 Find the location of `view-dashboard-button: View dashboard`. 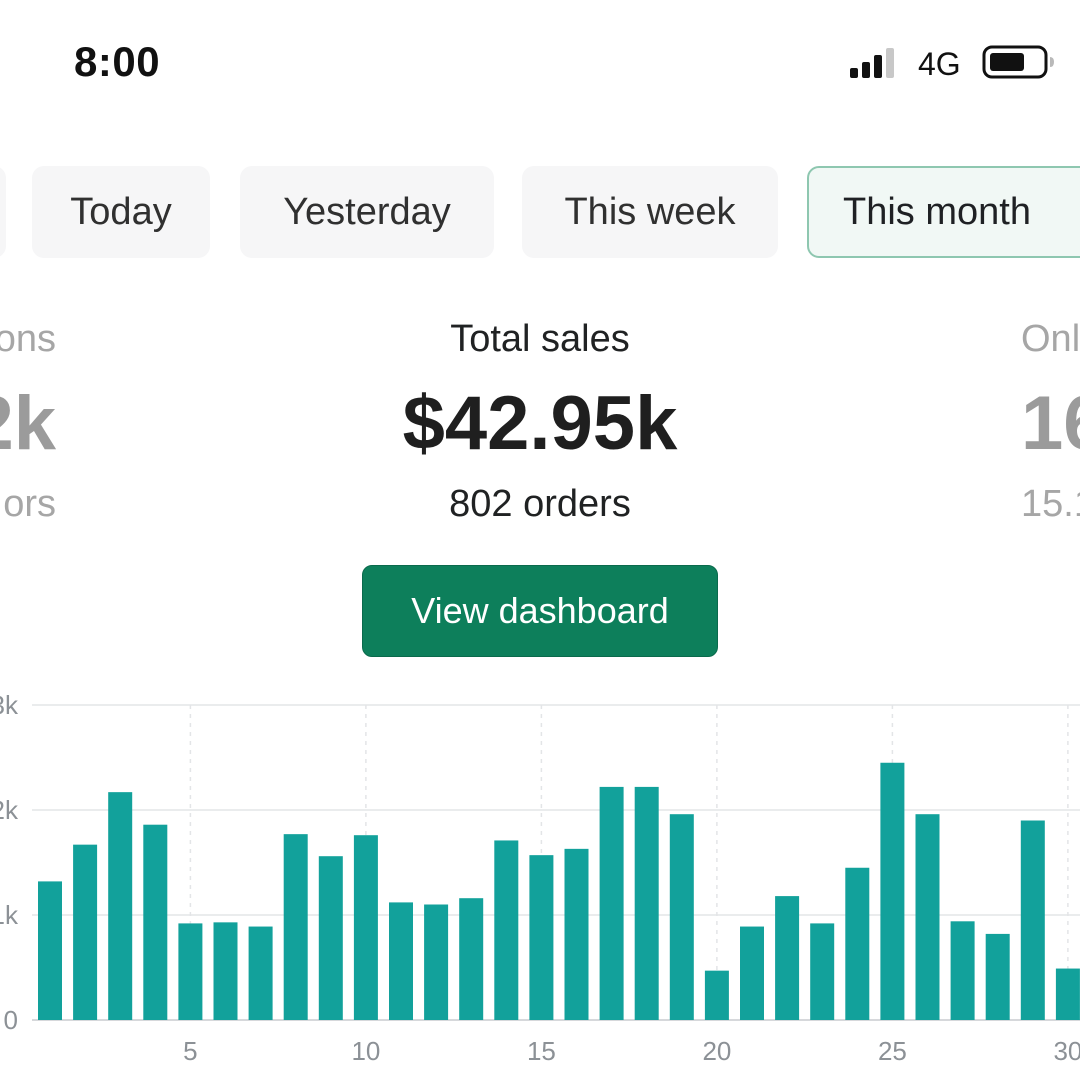

view-dashboard-button: View dashboard is located at coordinates (540, 611).